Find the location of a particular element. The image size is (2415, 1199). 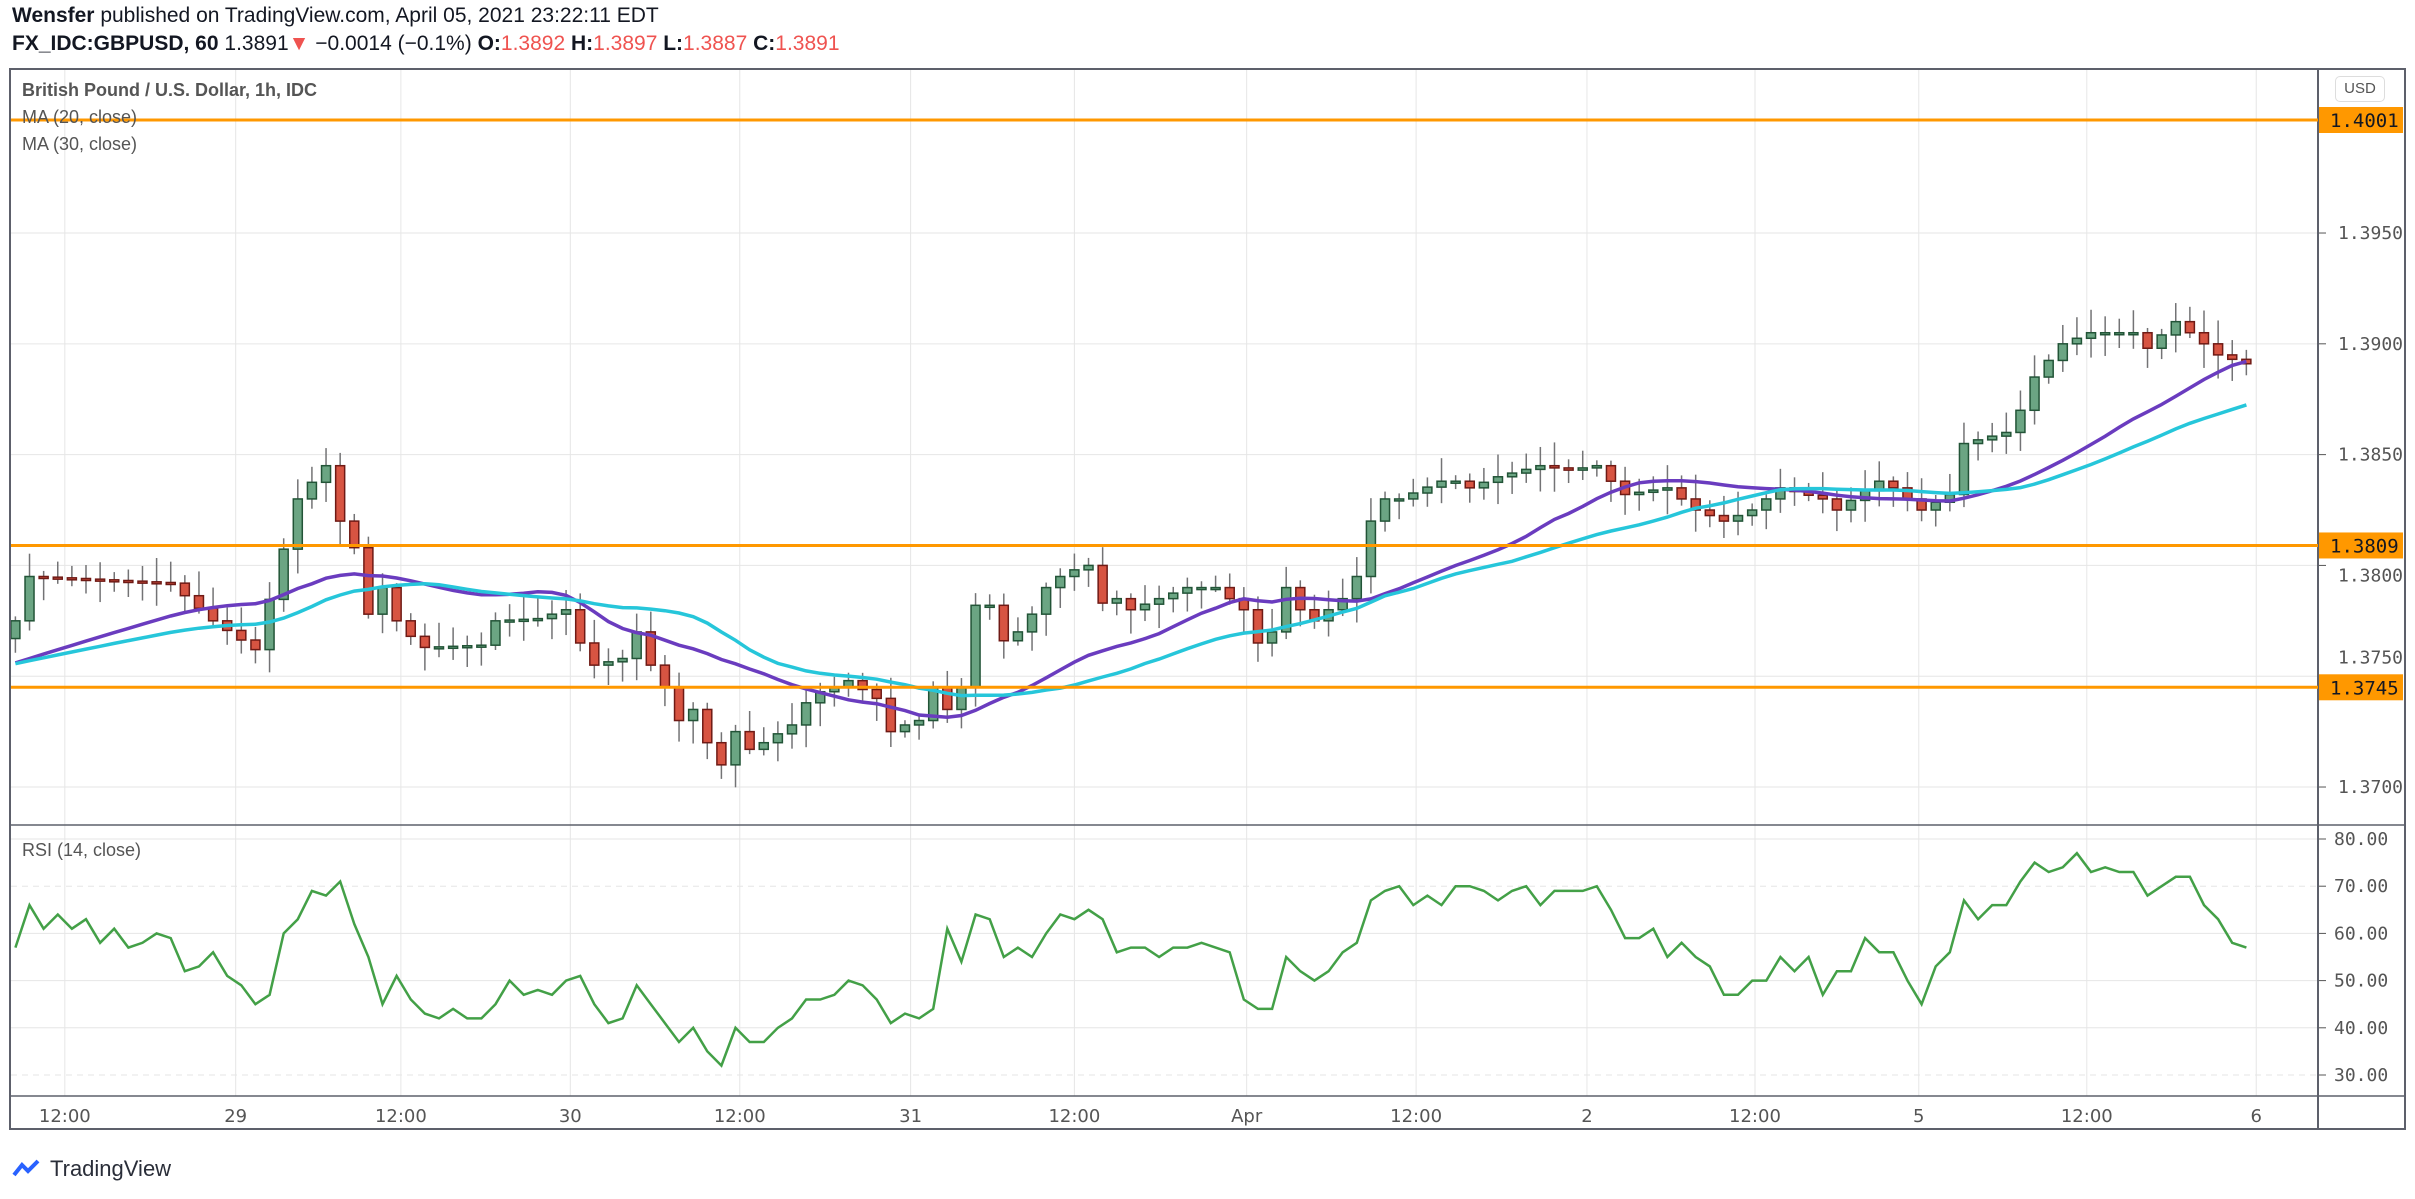

open-value: 1.3892 is located at coordinates (533, 43).